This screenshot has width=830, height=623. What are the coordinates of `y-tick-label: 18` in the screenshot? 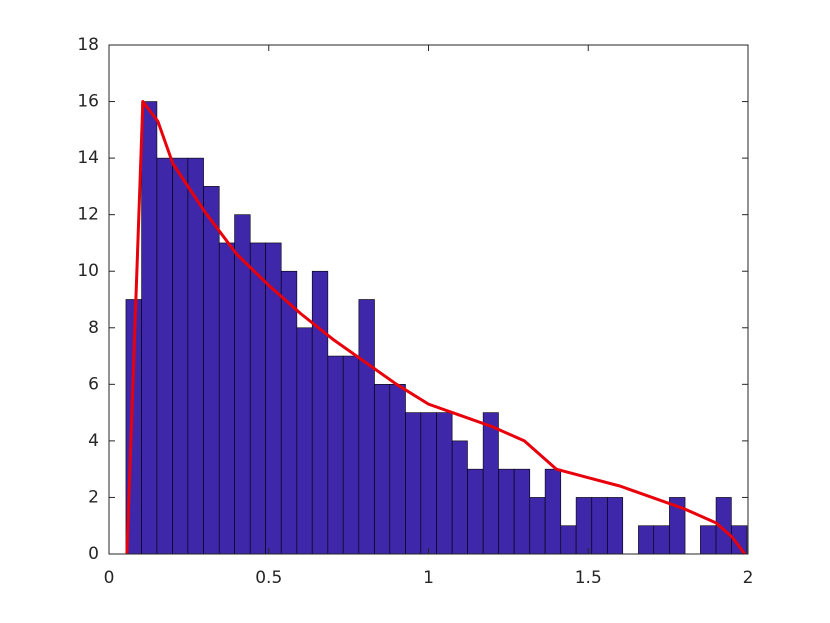 It's located at (88, 45).